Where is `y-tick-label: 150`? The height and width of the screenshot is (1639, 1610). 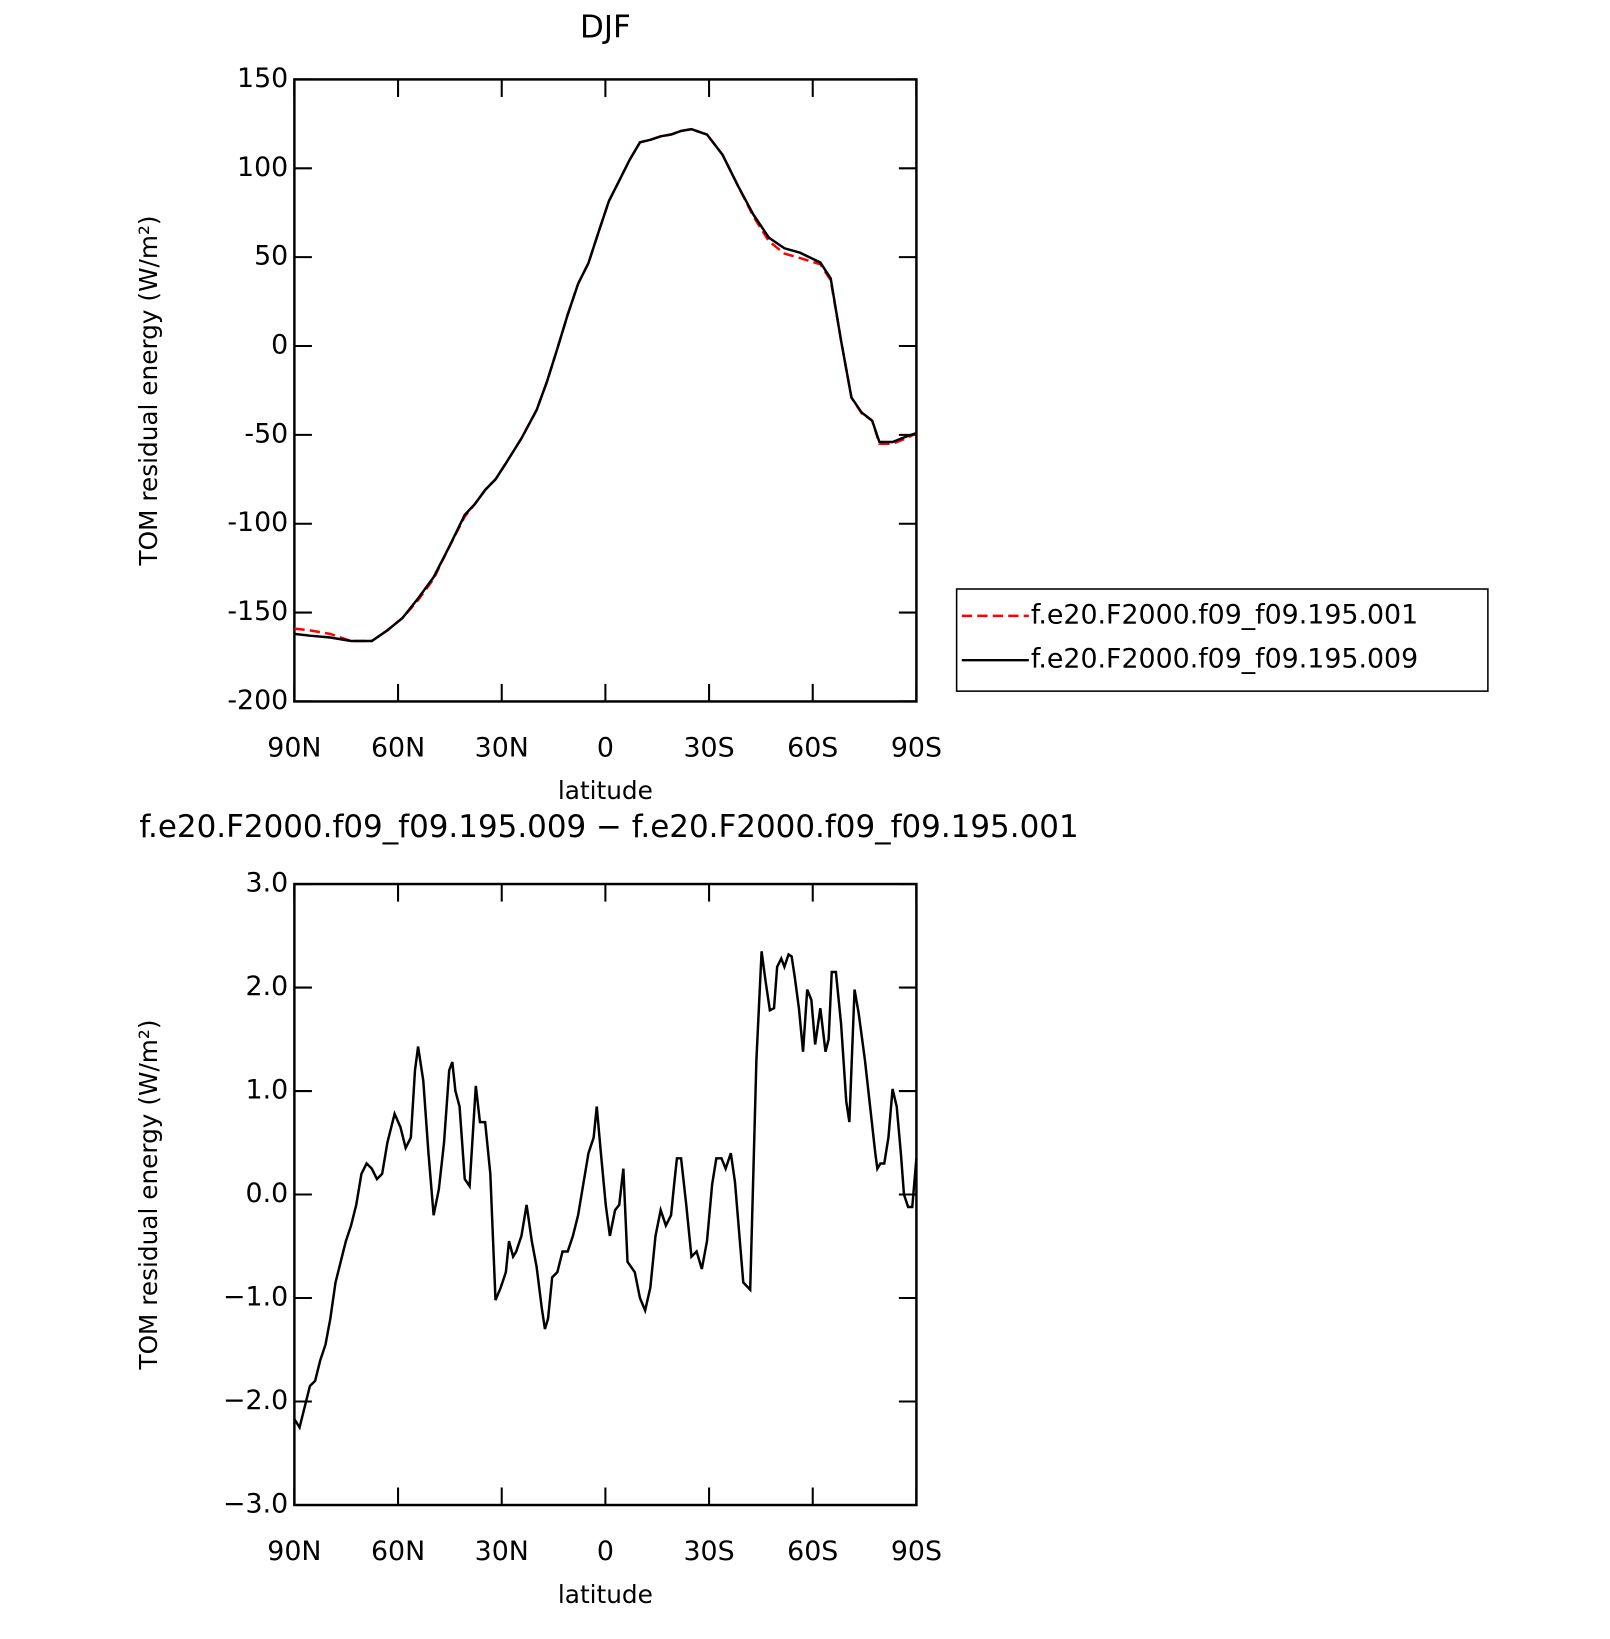
y-tick-label: 150 is located at coordinates (262, 78).